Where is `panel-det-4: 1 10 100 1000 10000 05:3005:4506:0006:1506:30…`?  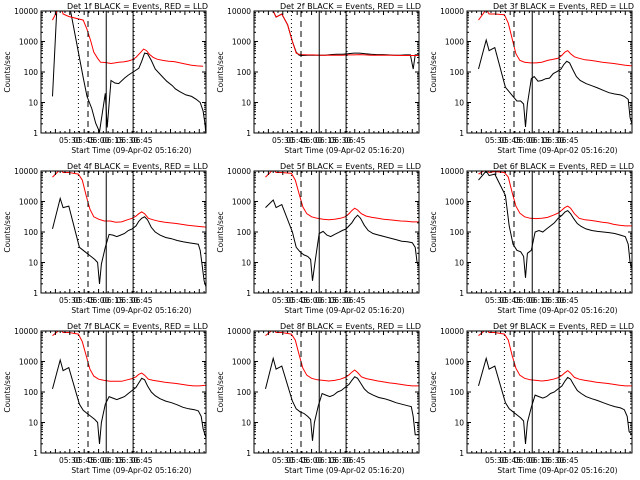
panel-det-4: 1 10 100 1000 10000 05:3005:4506:0006:1506:30… is located at coordinates (105, 238).